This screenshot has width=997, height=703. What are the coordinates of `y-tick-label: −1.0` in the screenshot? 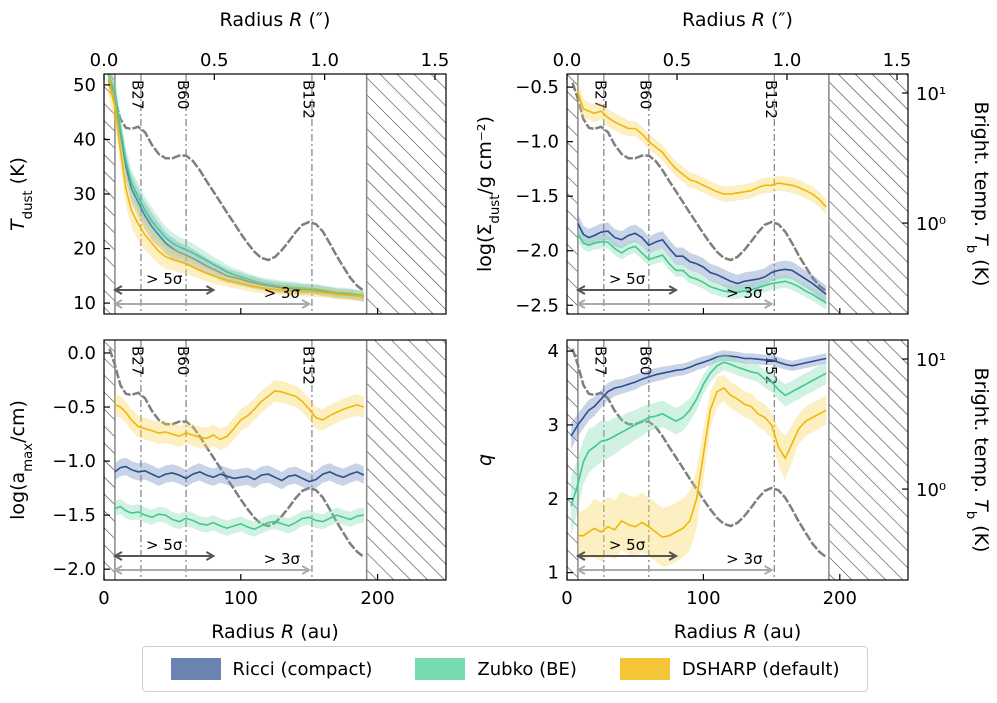 It's located at (74, 461).